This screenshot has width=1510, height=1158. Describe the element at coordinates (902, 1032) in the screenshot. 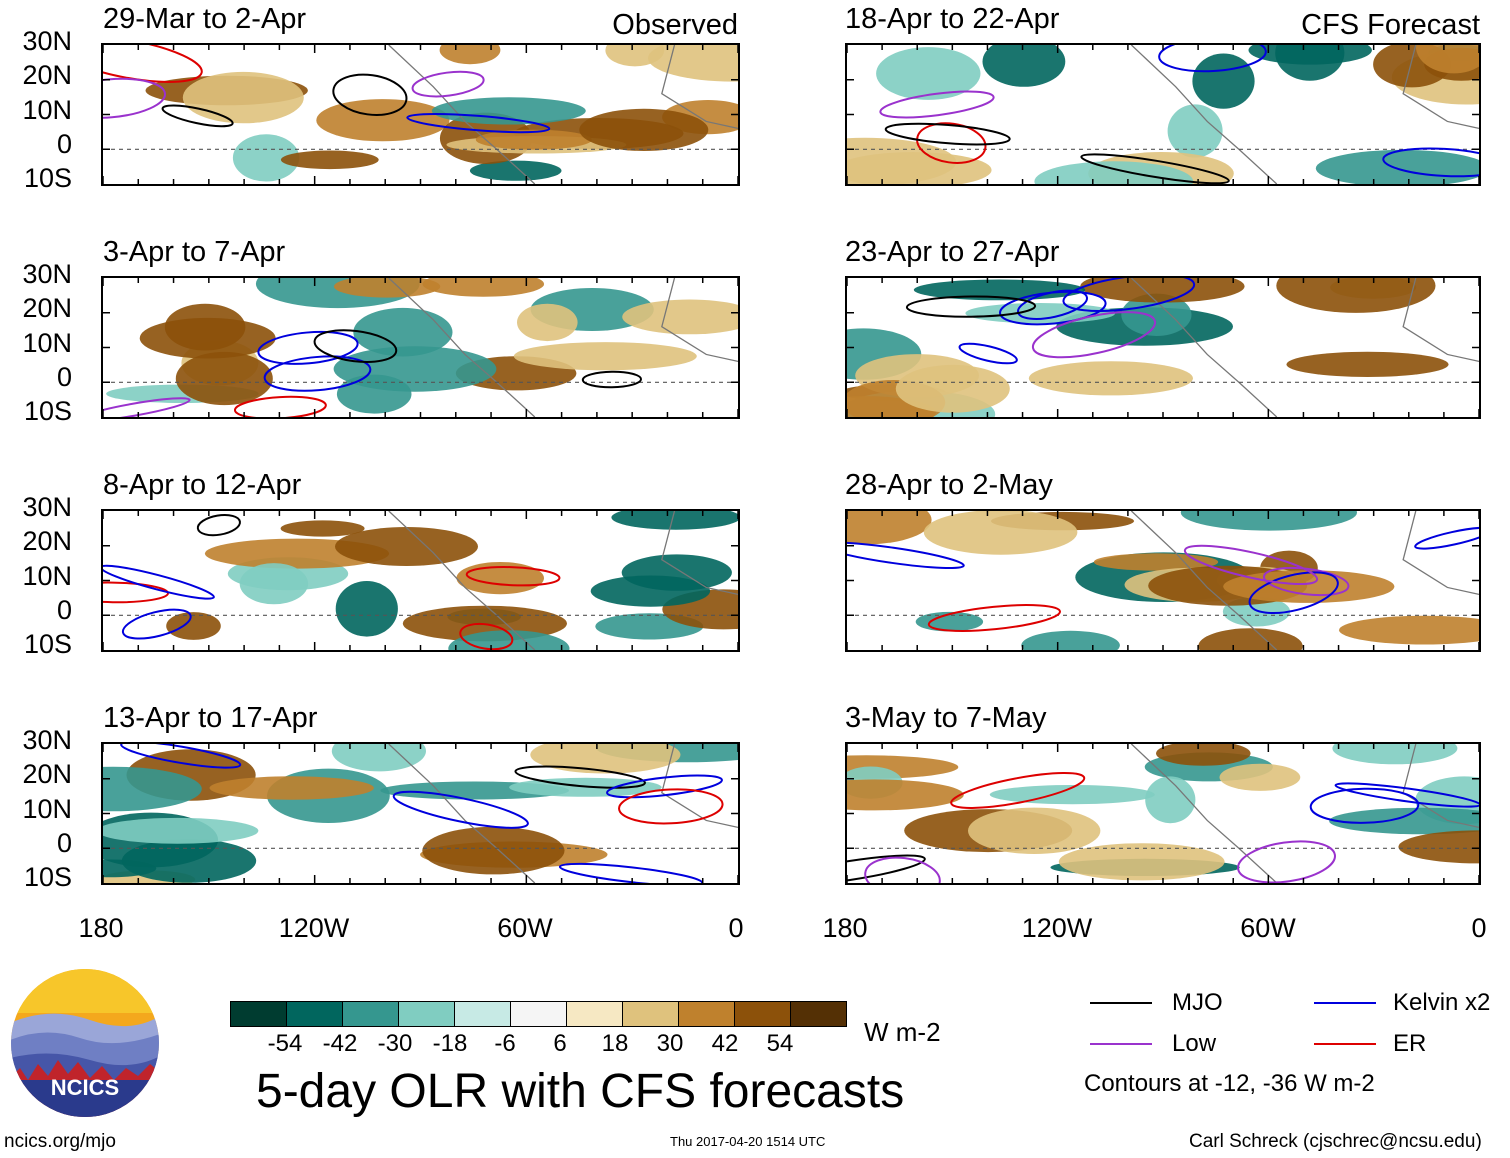

I see `colorbar-units: W m-2` at that location.